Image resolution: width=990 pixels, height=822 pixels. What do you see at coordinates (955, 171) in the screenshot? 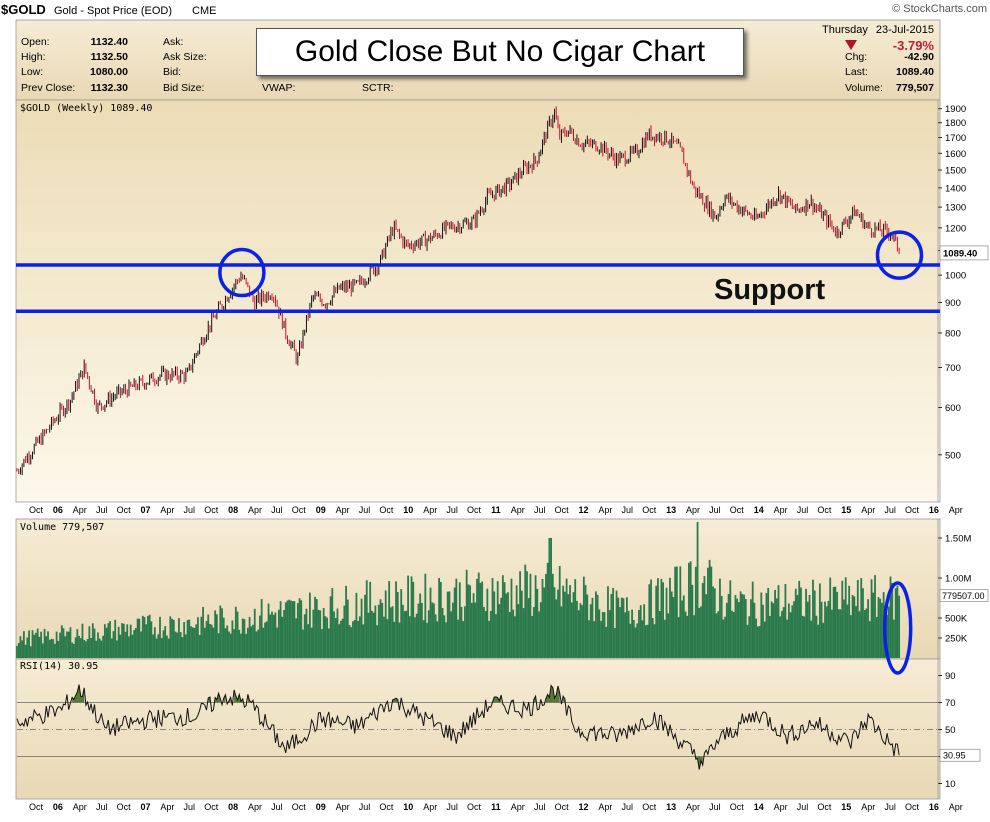
I see `price-y-tick-label: 1500` at bounding box center [955, 171].